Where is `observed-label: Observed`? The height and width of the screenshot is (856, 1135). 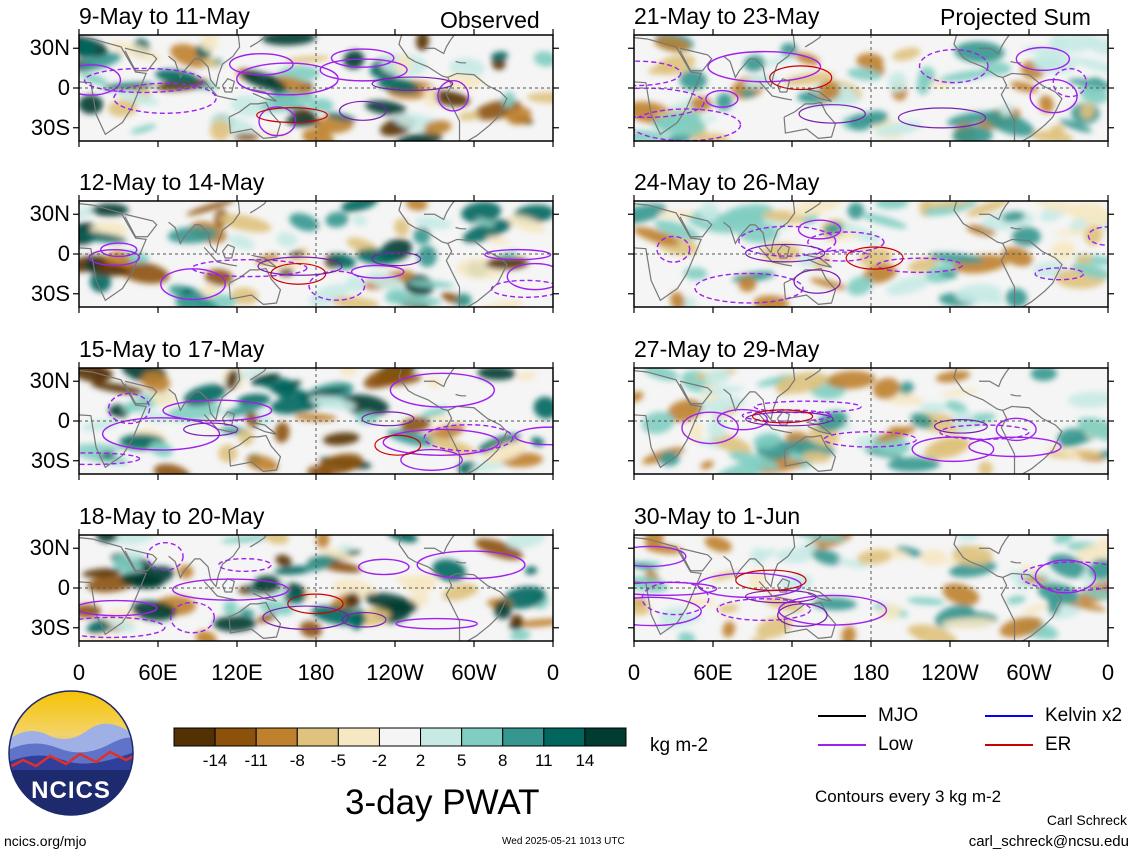
observed-label: Observed is located at coordinates (490, 20).